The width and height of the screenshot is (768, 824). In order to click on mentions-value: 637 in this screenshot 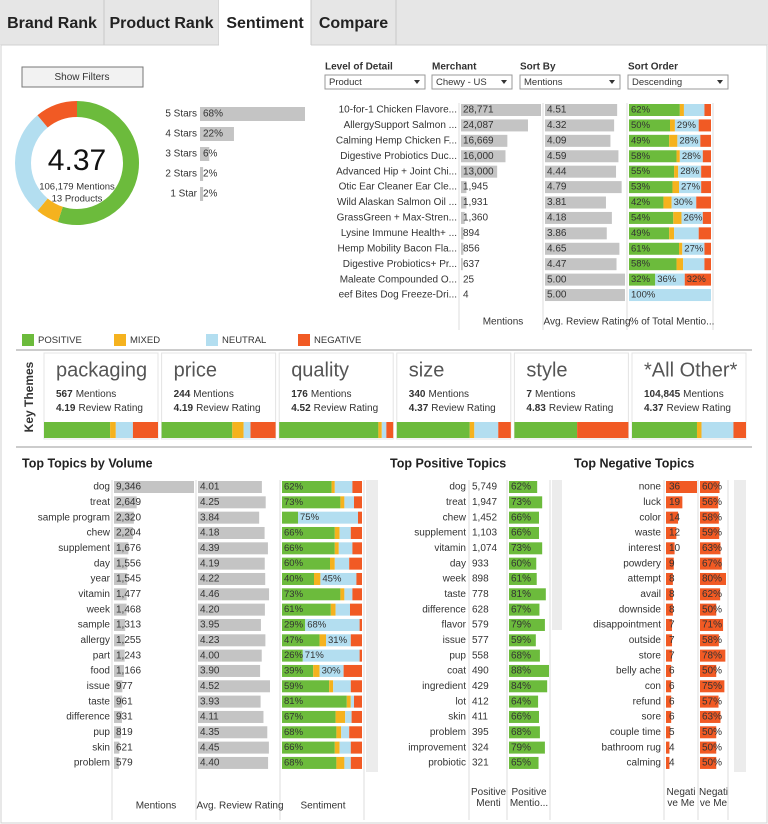, I will do `click(471, 264)`.